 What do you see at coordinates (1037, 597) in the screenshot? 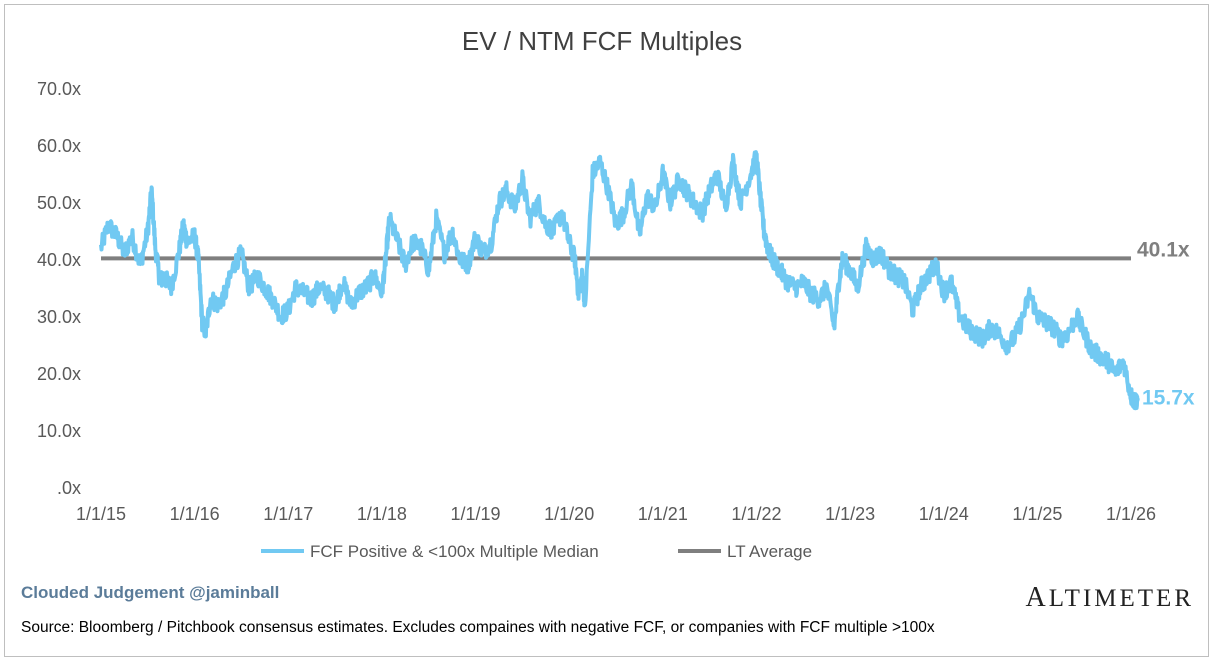
I see `logo-first-letter: A` at bounding box center [1037, 597].